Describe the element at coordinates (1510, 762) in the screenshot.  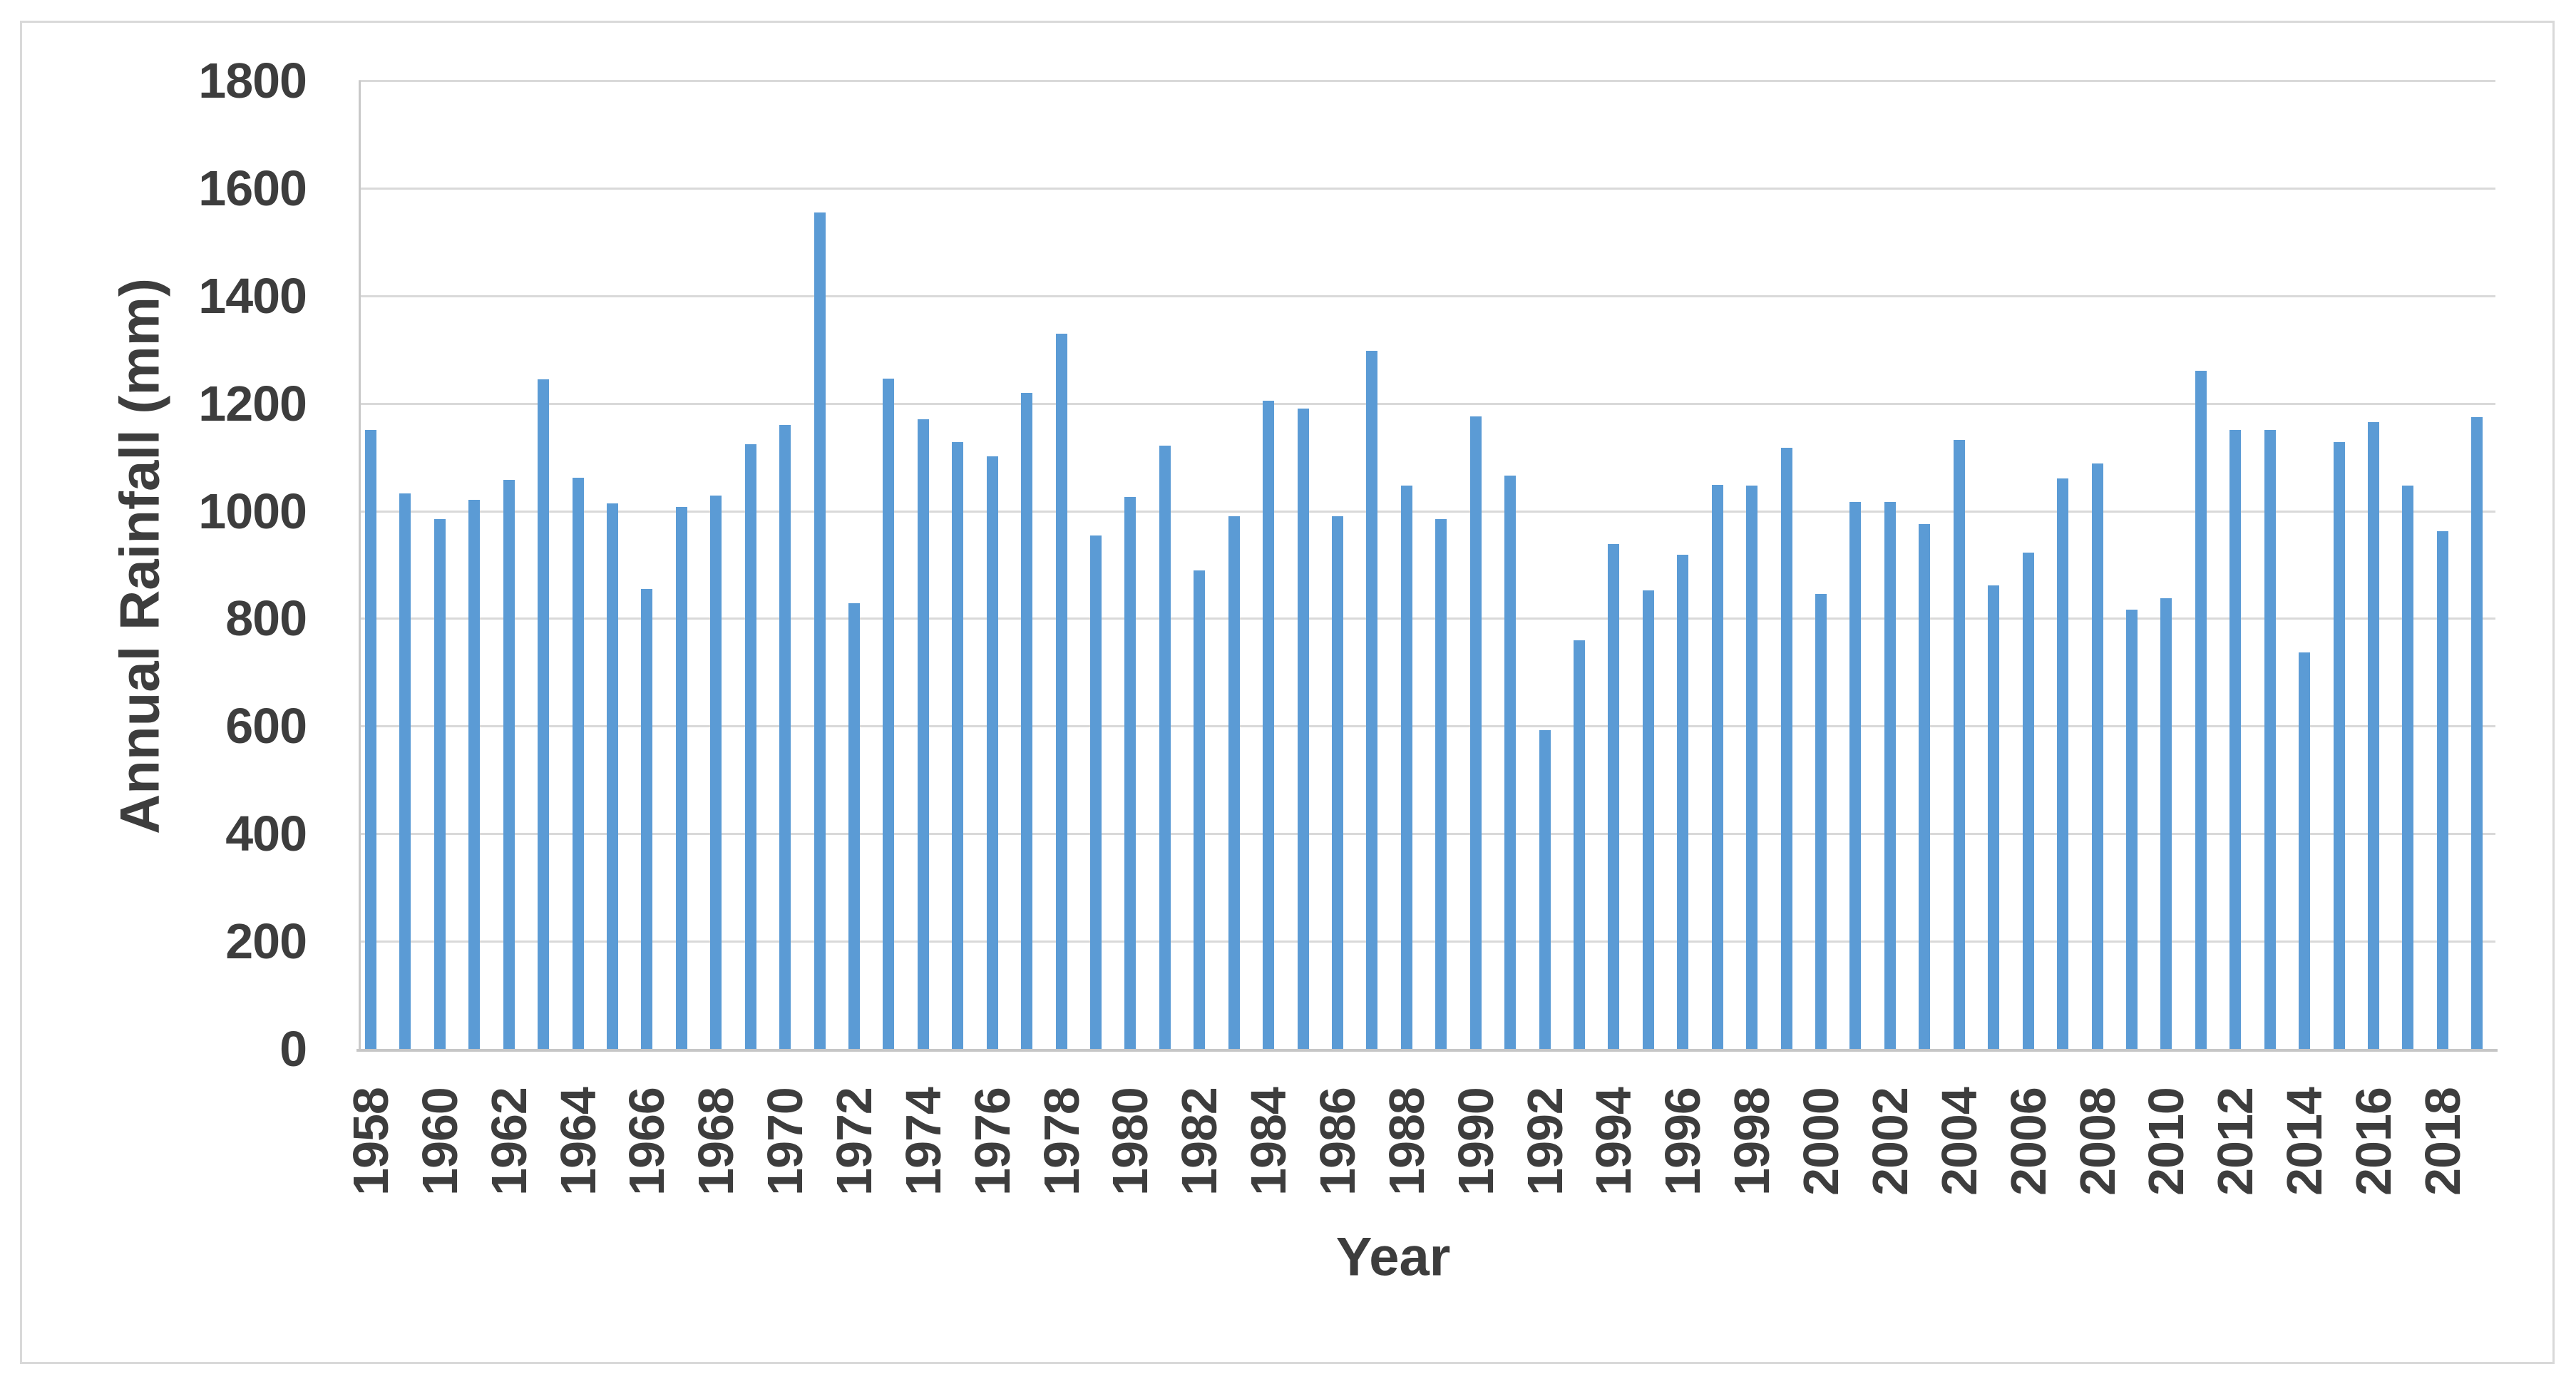
I see `bar-1991` at that location.